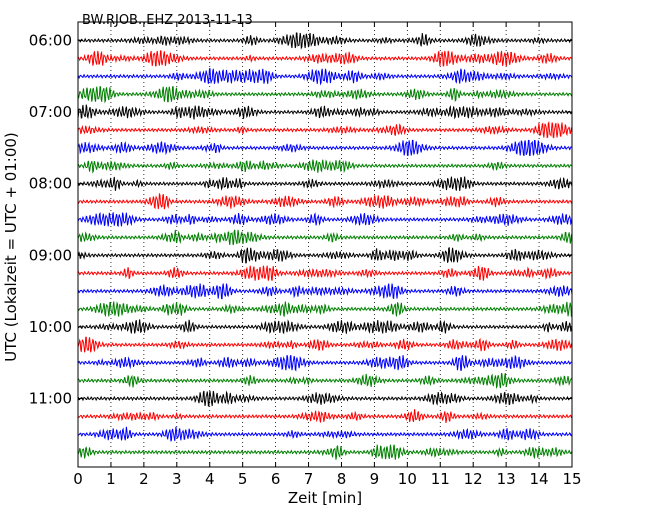 This screenshot has width=650, height=520. Describe the element at coordinates (177, 479) in the screenshot. I see `x-tick-label: 3` at that location.